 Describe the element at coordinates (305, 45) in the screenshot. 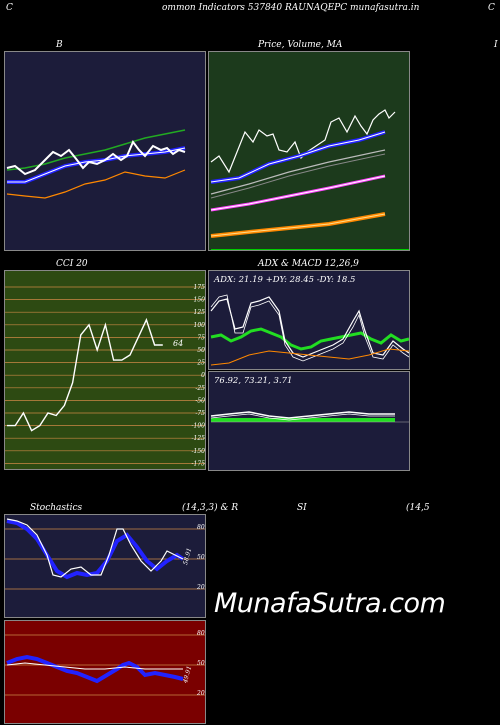

I see `price-title-b: Volume,` at that location.